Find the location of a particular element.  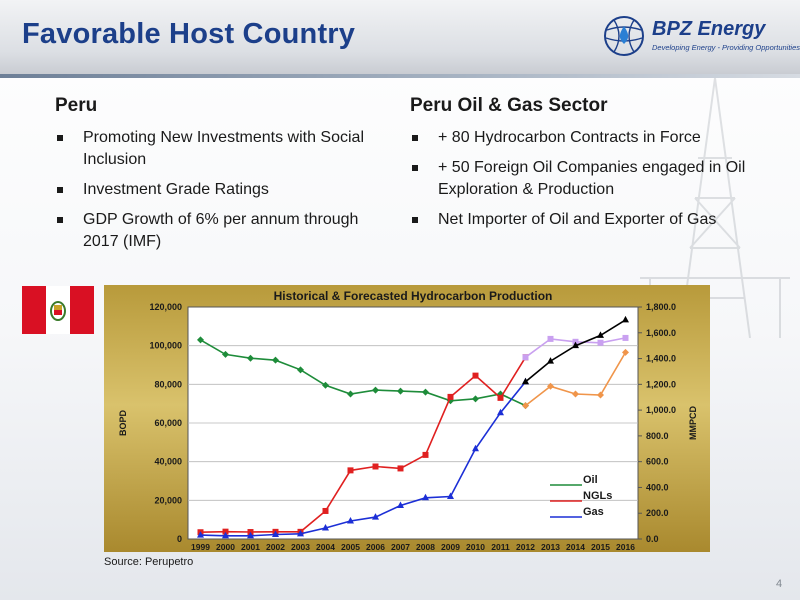

y-tick-label: 100,000 is located at coordinates (165, 346).